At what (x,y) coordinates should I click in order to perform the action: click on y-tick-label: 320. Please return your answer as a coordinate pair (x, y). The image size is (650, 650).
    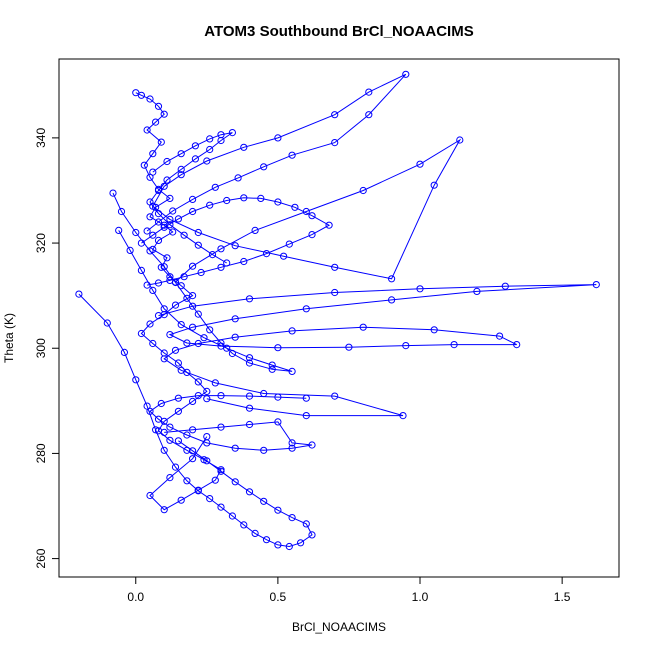
    Looking at the image, I should click on (41, 243).